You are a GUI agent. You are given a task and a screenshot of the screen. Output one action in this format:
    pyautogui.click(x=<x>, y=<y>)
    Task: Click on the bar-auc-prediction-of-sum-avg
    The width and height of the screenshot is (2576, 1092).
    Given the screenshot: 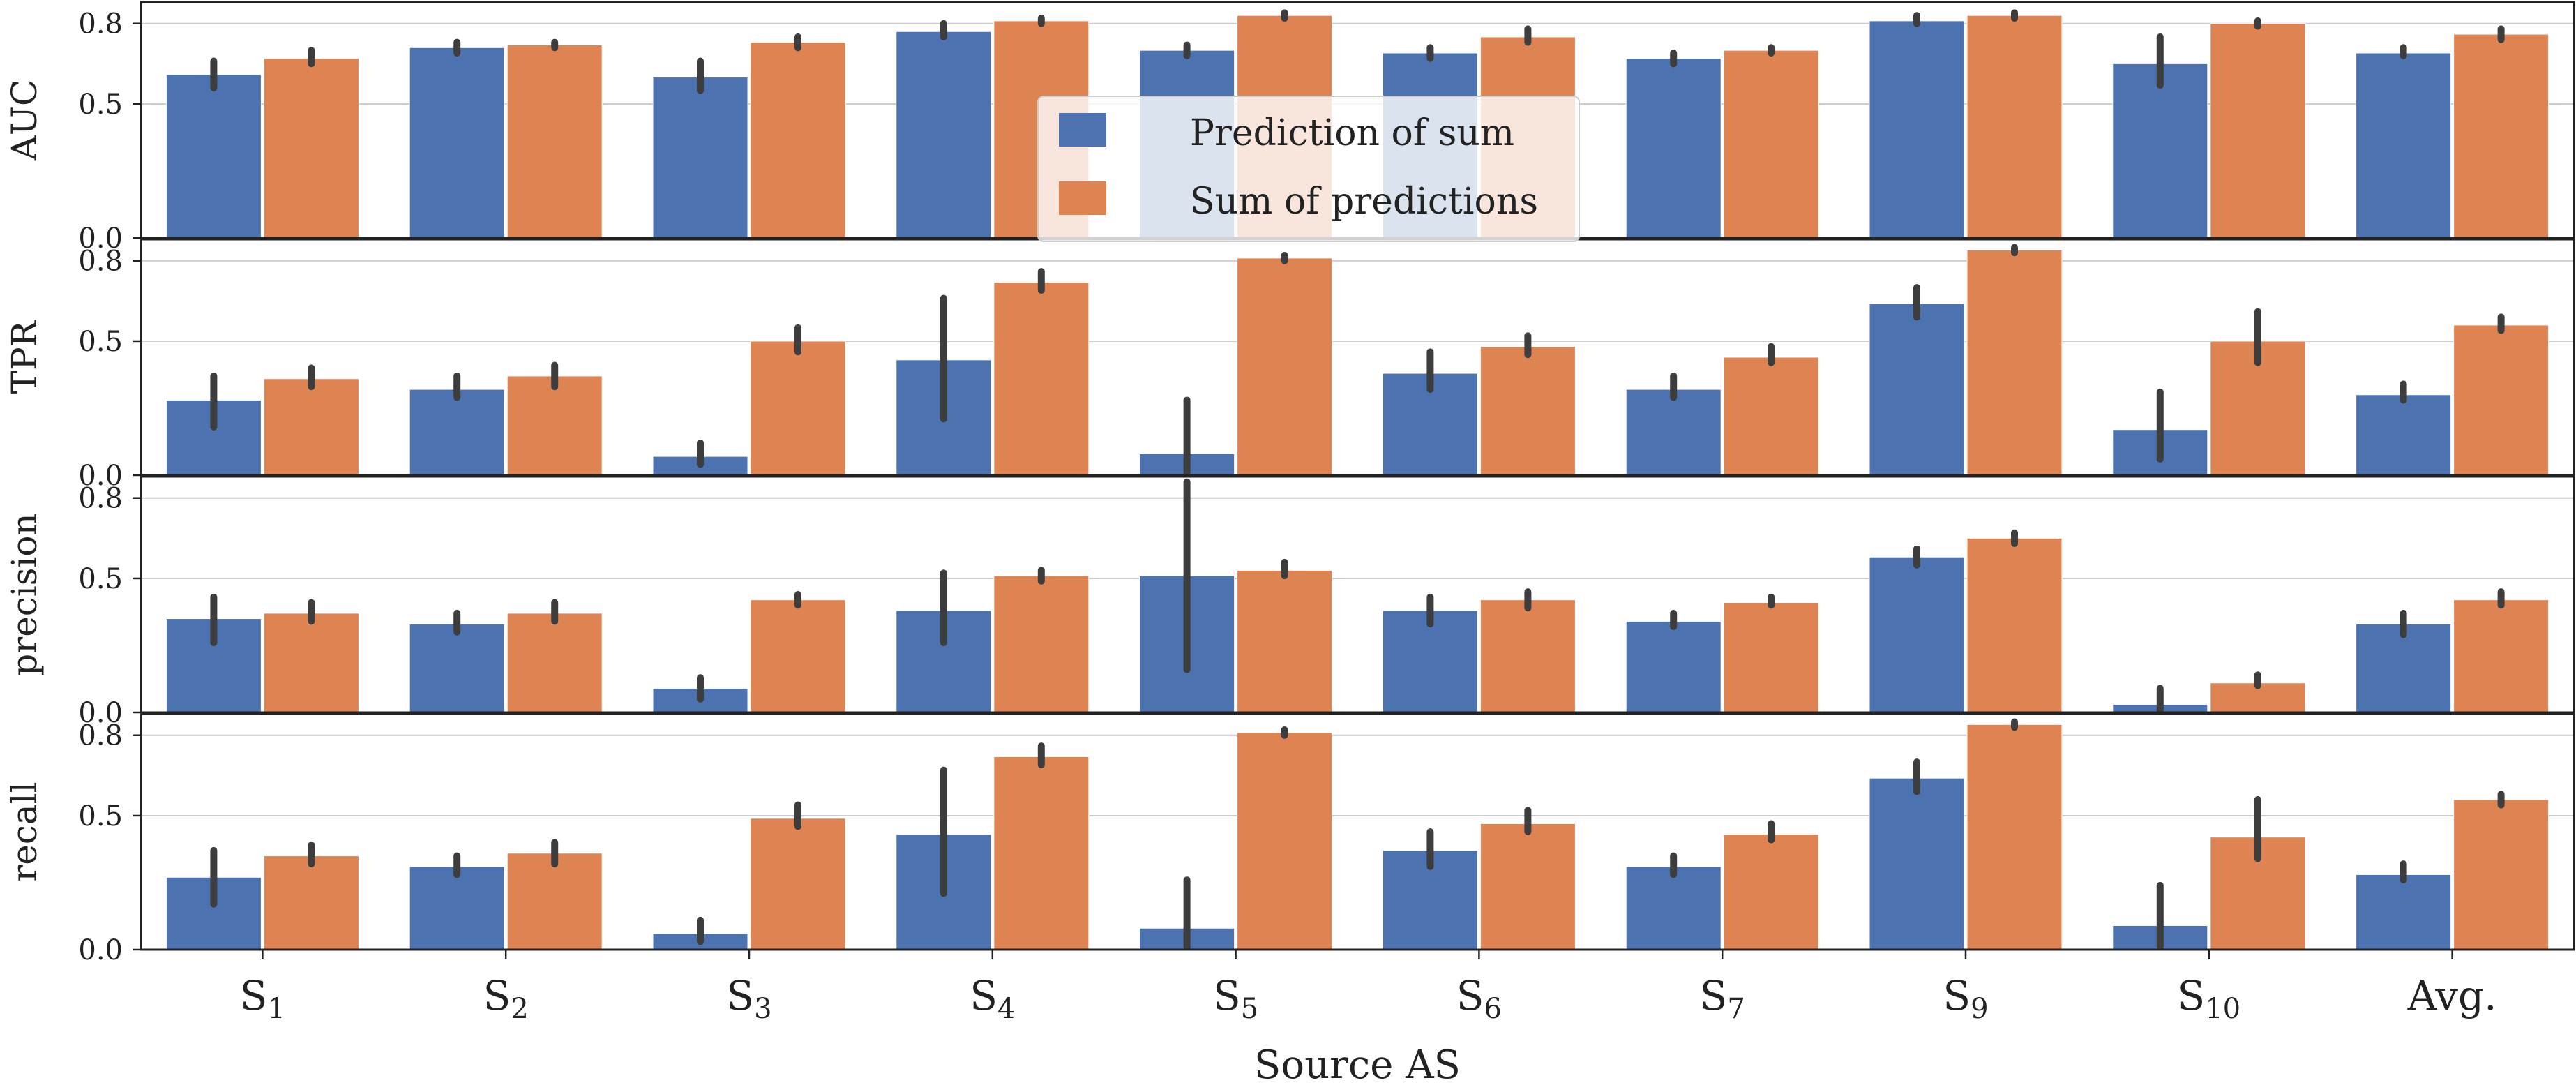 What is the action you would take?
    pyautogui.click(x=2404, y=145)
    